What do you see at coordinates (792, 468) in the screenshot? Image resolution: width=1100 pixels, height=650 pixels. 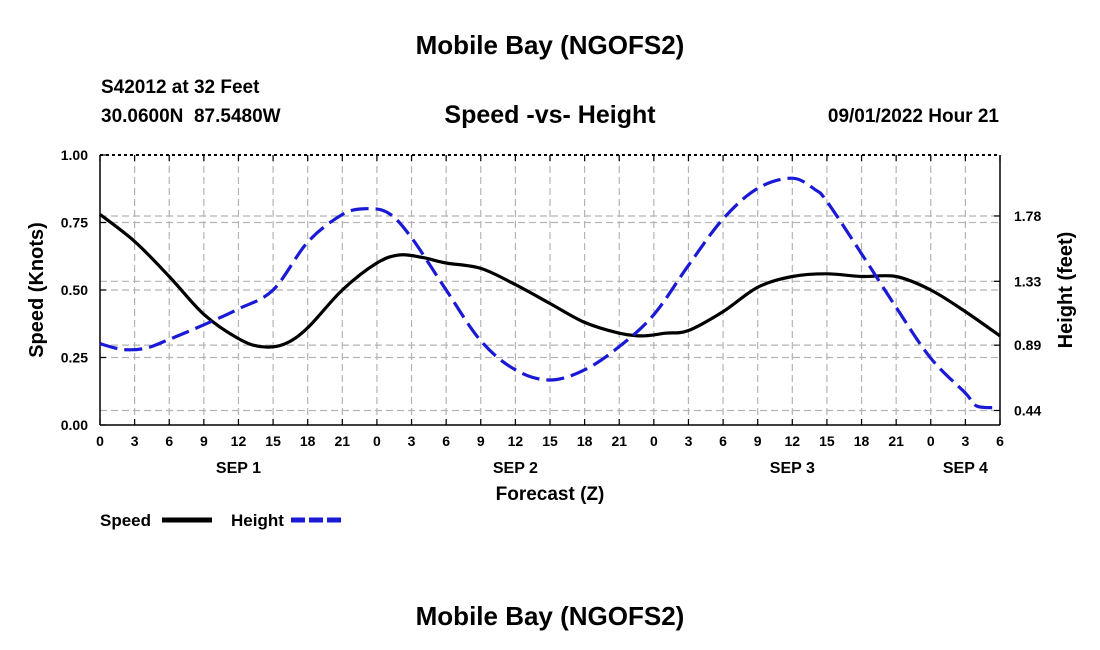 I see `x-day-label: SEP 3` at bounding box center [792, 468].